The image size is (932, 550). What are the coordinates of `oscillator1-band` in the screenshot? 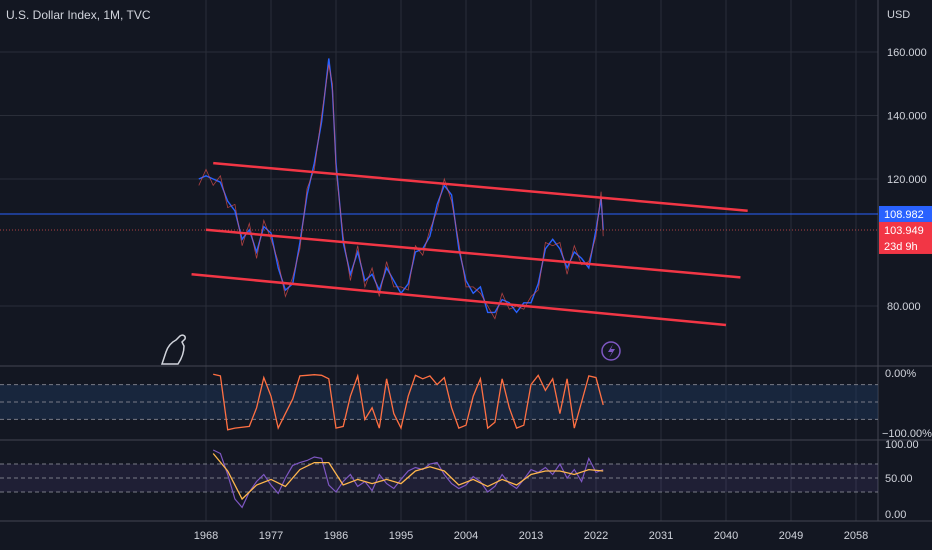 It's located at (439, 402).